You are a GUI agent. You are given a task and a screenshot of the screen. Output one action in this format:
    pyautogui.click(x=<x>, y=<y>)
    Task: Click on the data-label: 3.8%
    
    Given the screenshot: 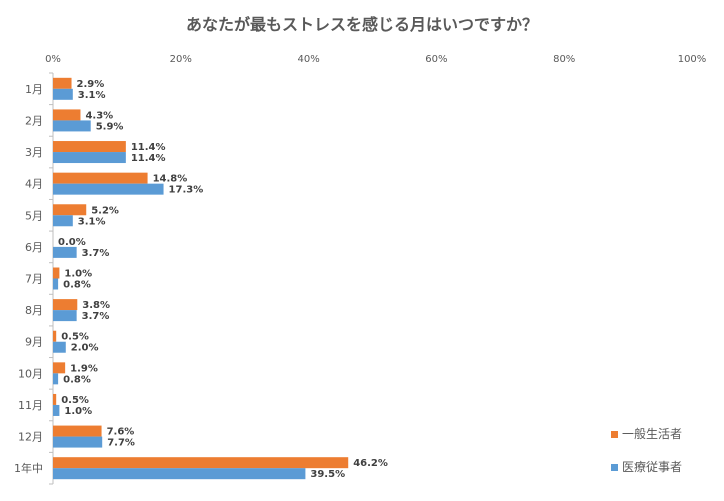 What is the action you would take?
    pyautogui.click(x=96, y=305)
    